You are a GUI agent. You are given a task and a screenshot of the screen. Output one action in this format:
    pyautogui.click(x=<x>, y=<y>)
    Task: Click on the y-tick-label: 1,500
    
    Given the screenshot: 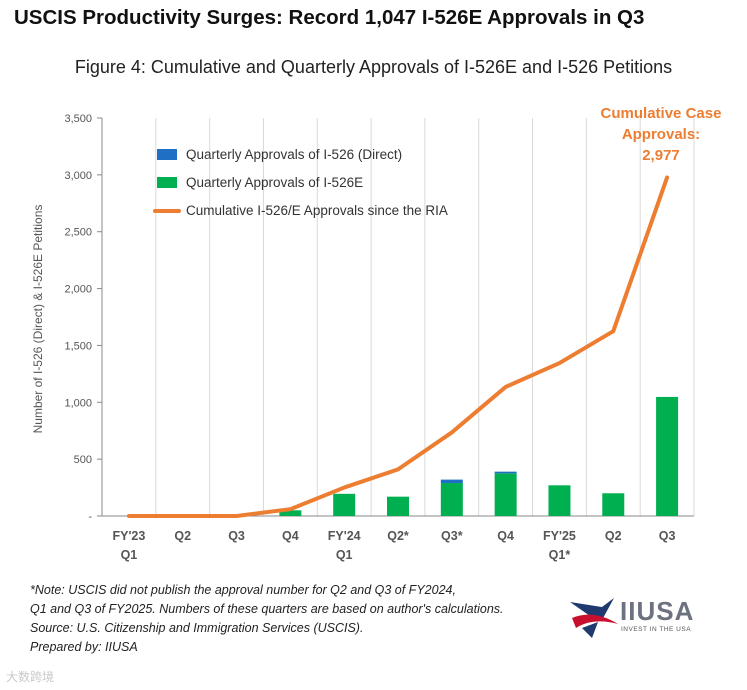 What is the action you would take?
    pyautogui.click(x=78, y=346)
    